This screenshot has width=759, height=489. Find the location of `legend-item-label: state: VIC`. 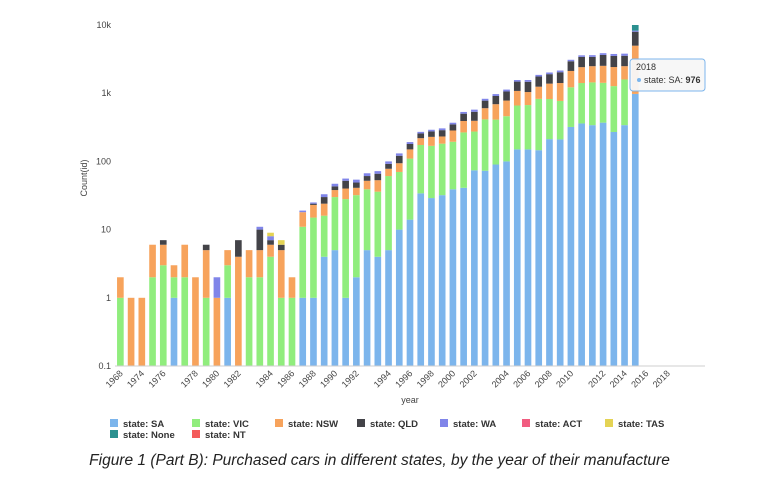

legend-item-label: state: VIC is located at coordinates (227, 424).